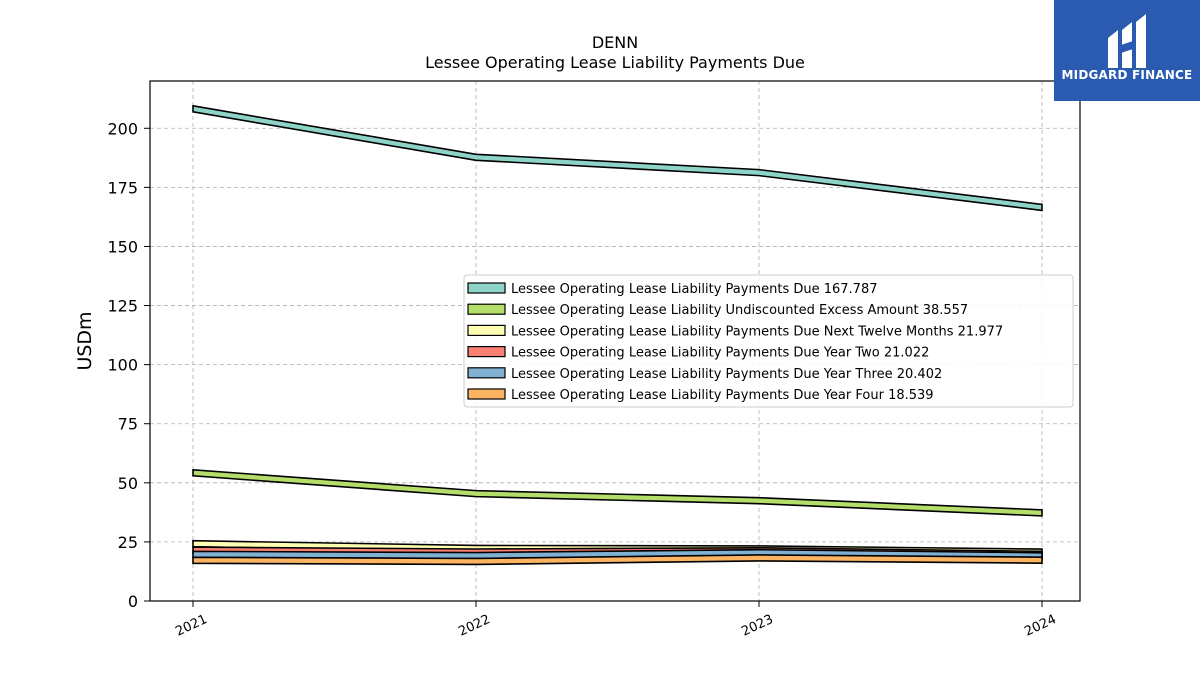 The width and height of the screenshot is (1200, 675). What do you see at coordinates (128, 424) in the screenshot?
I see `y-tick-label: 75` at bounding box center [128, 424].